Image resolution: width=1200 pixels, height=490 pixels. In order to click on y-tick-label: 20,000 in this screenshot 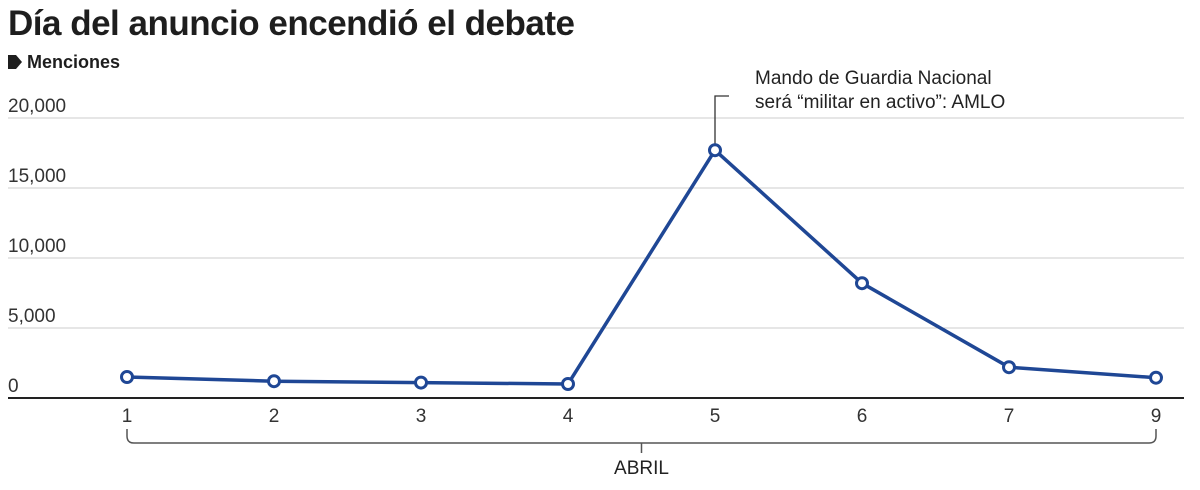, I will do `click(37, 106)`.